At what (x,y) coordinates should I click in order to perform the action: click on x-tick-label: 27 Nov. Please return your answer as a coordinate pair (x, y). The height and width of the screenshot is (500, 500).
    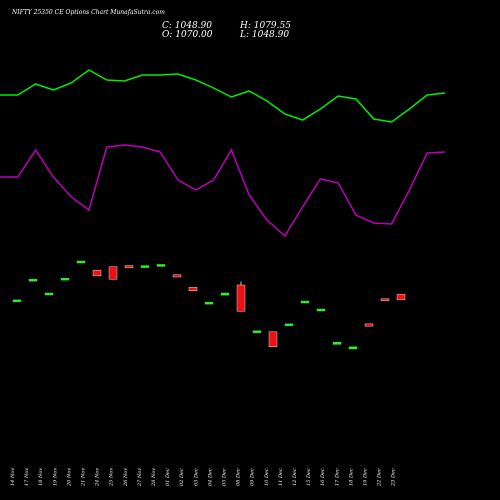
    Looking at the image, I should click on (140, 477).